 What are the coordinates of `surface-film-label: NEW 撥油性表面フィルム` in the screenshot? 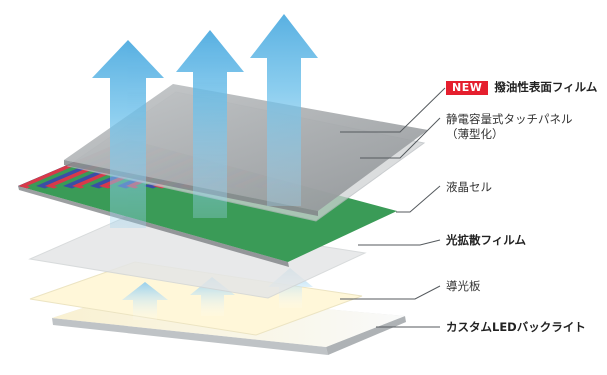 It's located at (521, 87).